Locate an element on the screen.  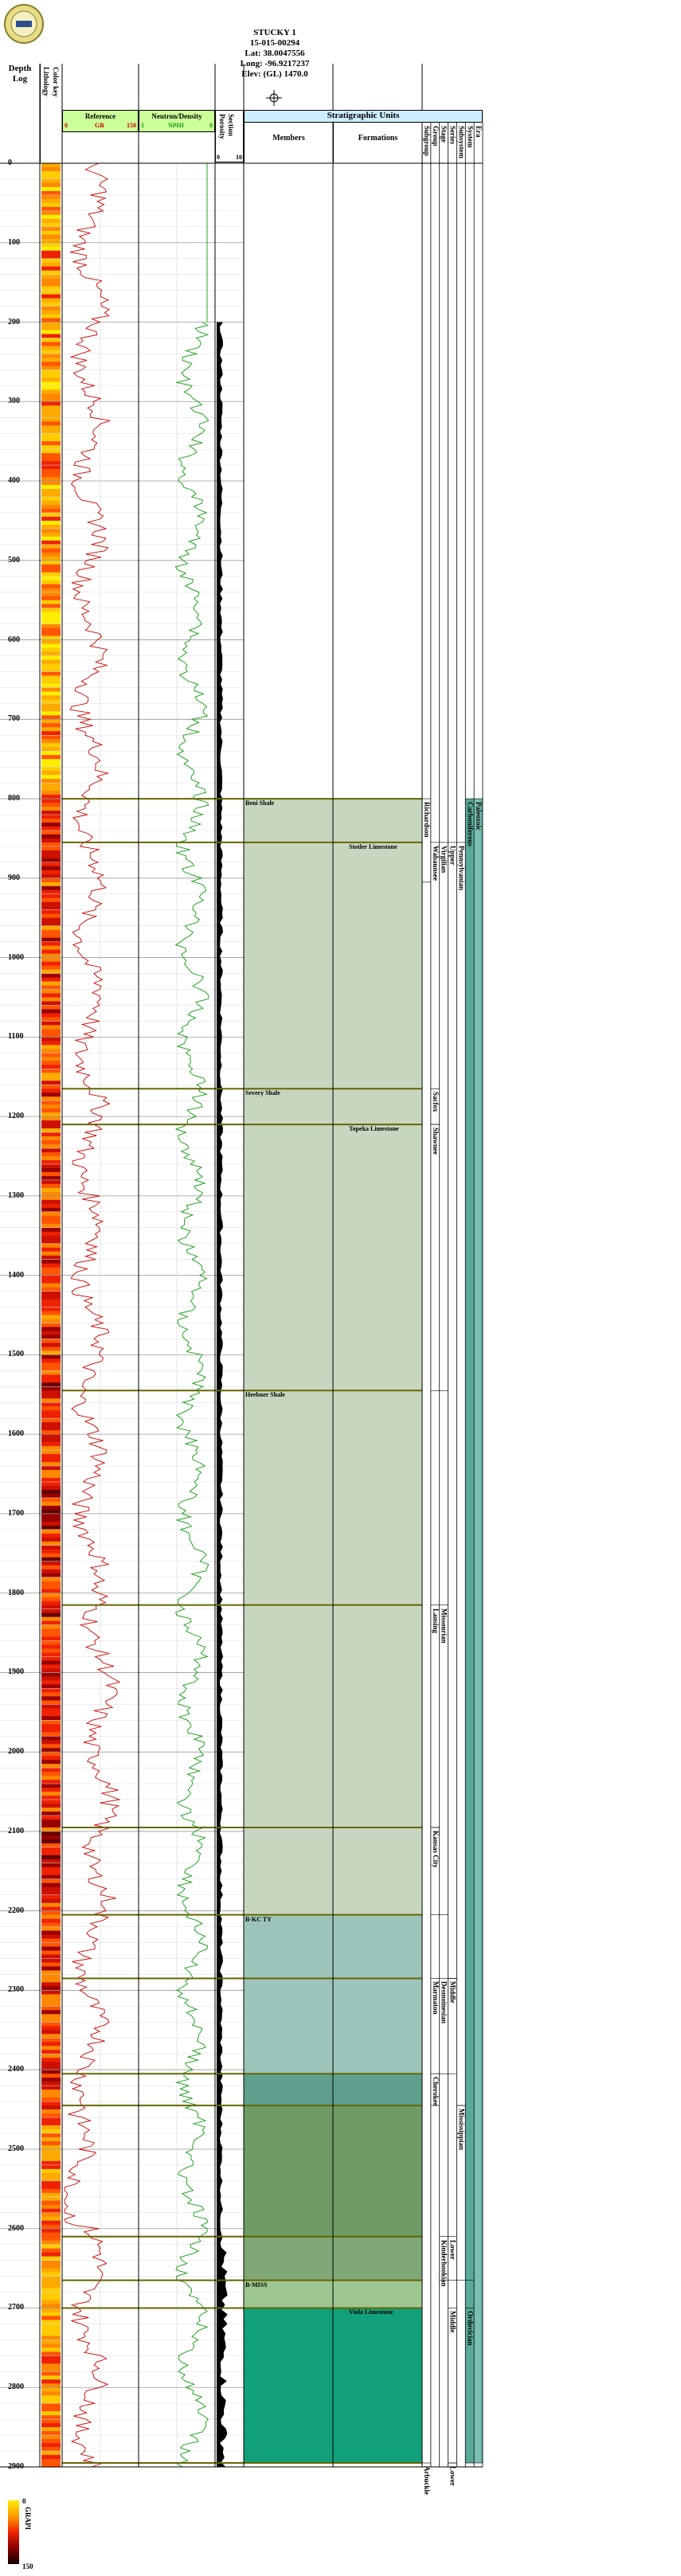
depth-label: 800 is located at coordinates (14, 798).